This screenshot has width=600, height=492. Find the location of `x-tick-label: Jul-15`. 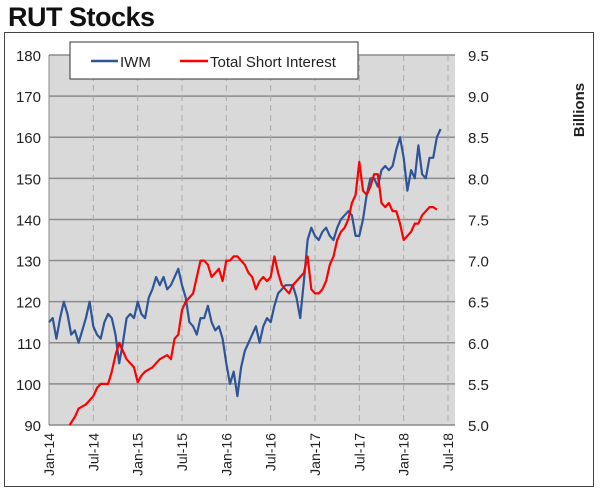

x-tick-label: Jul-15 is located at coordinates (182, 452).